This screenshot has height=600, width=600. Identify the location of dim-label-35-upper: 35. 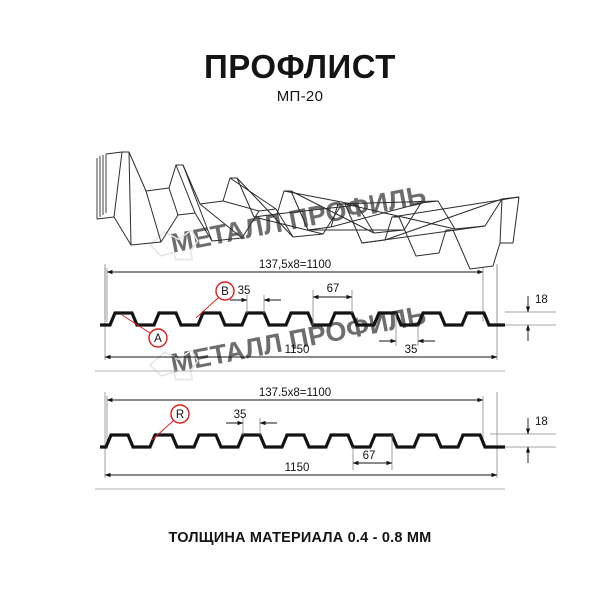
(244, 291).